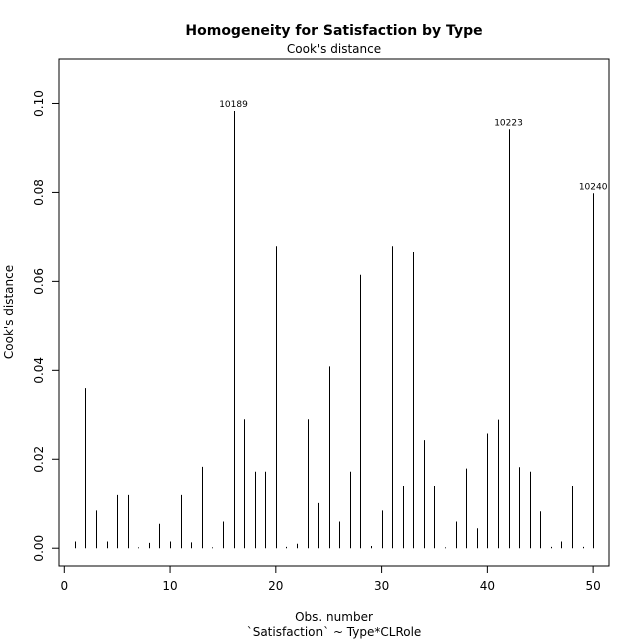  Describe the element at coordinates (233, 105) in the screenshot. I see `annotation-label: 10189` at that location.